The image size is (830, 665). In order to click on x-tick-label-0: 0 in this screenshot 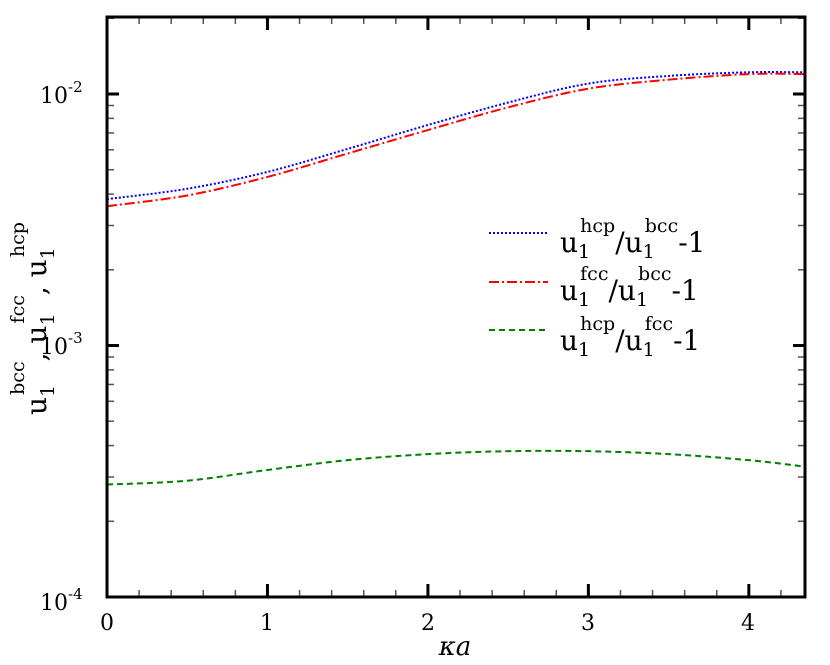, I will do `click(107, 623)`.